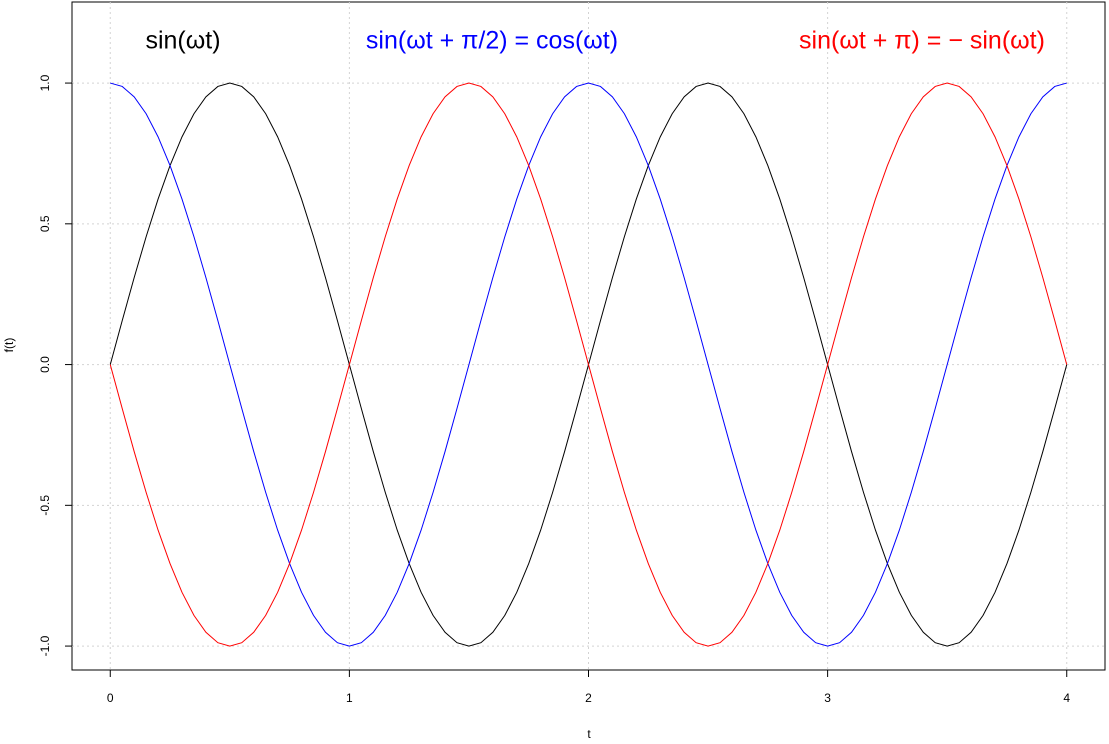  I want to click on x-tick-label: 0, so click(110, 698).